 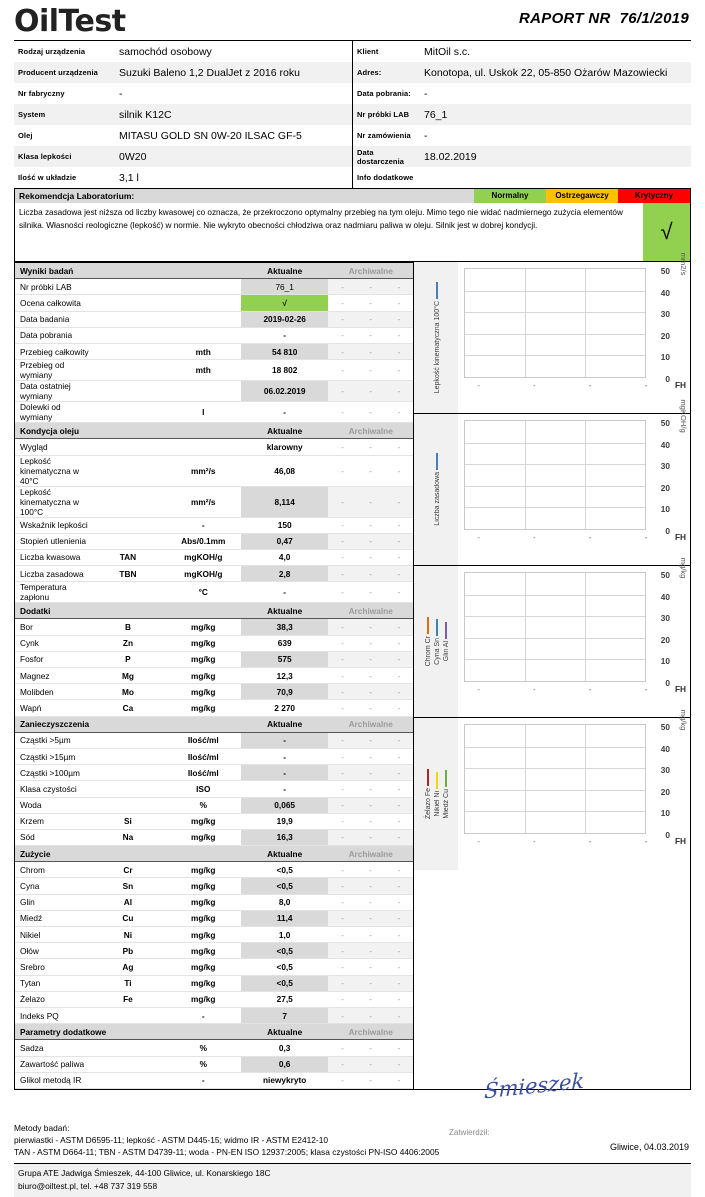 I want to click on parameter-symbol: TBN, so click(x=128, y=574).